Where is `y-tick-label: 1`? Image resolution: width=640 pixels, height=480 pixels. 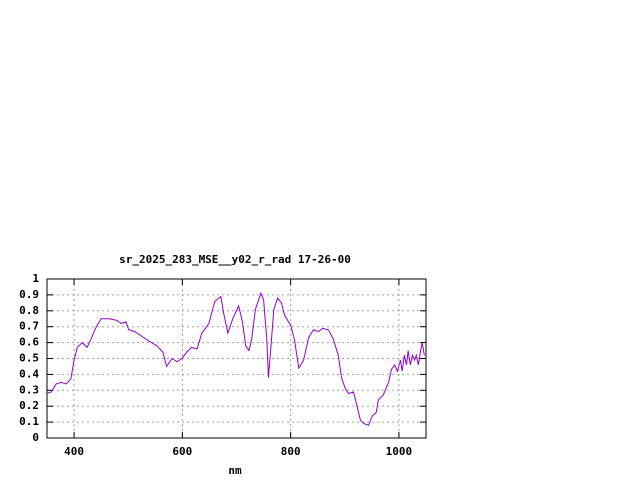
y-tick-label: 1 is located at coordinates (35, 278).